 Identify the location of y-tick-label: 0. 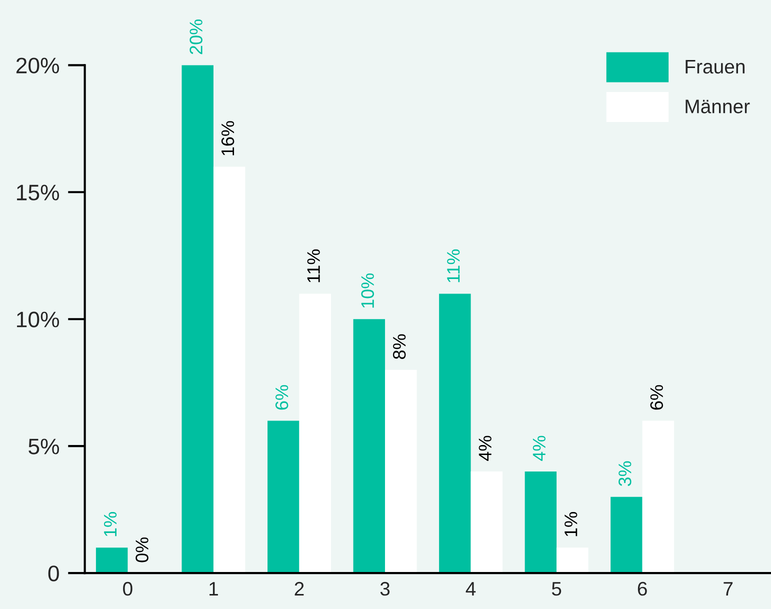
(53, 574).